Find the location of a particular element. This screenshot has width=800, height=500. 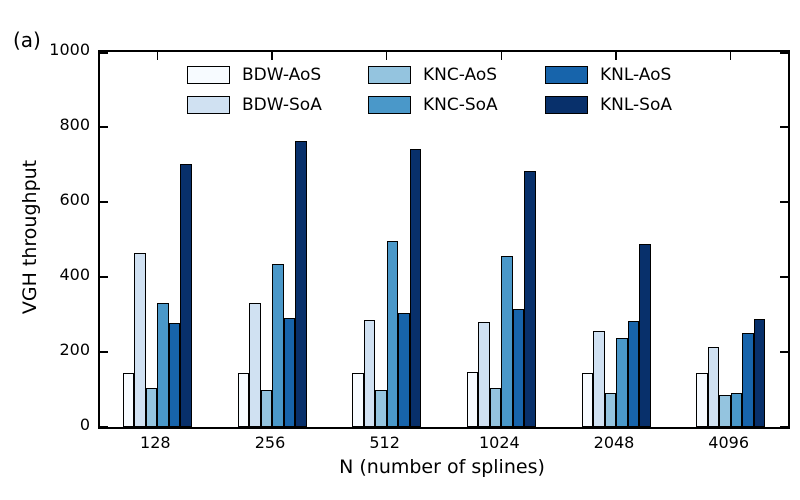

legend-entry-knl-soa: KNL-SoA is located at coordinates (608, 105).